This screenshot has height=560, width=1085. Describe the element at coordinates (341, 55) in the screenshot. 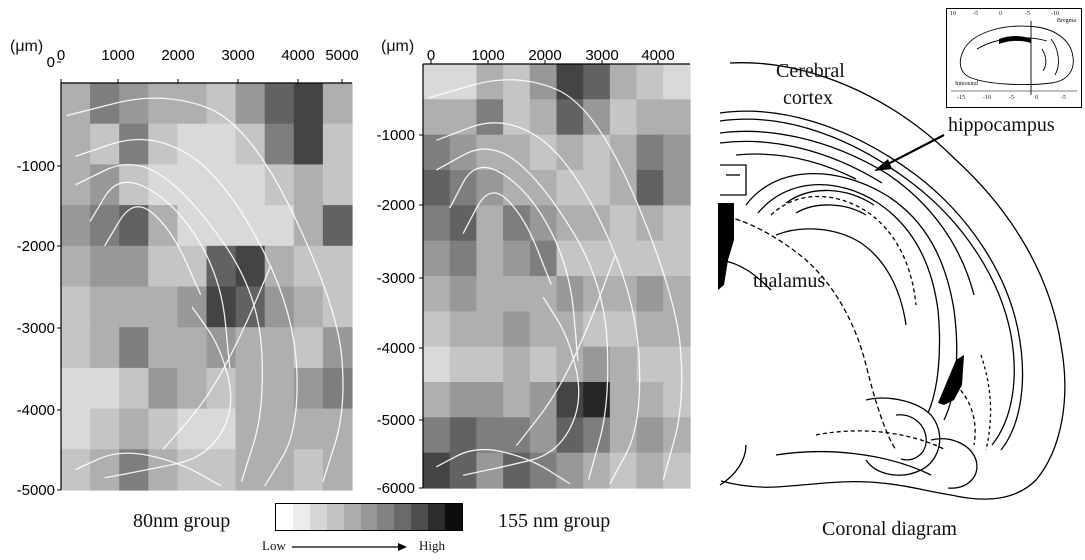

I see `x-tick-label: 5000` at that location.